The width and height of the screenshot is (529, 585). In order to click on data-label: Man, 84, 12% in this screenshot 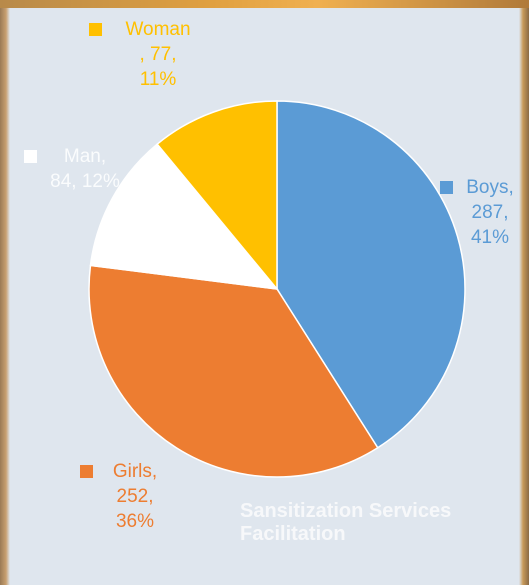, I will do `click(85, 169)`.